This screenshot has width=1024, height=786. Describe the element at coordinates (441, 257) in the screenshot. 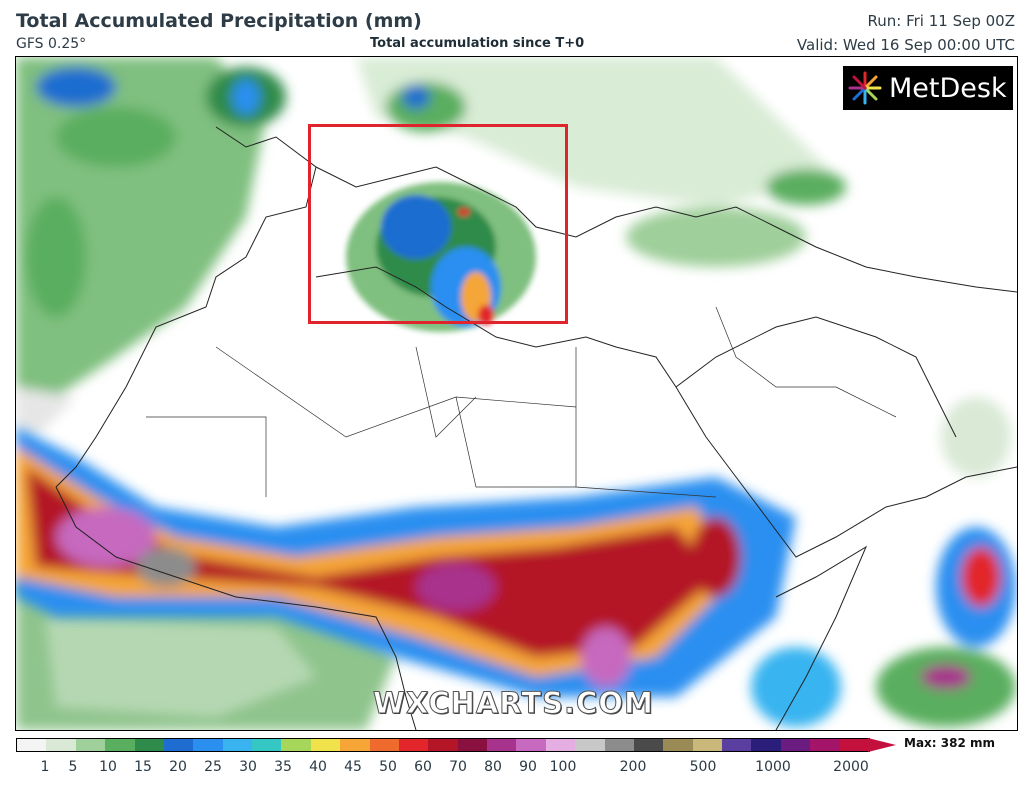

I see `medicane-rain-field` at that location.